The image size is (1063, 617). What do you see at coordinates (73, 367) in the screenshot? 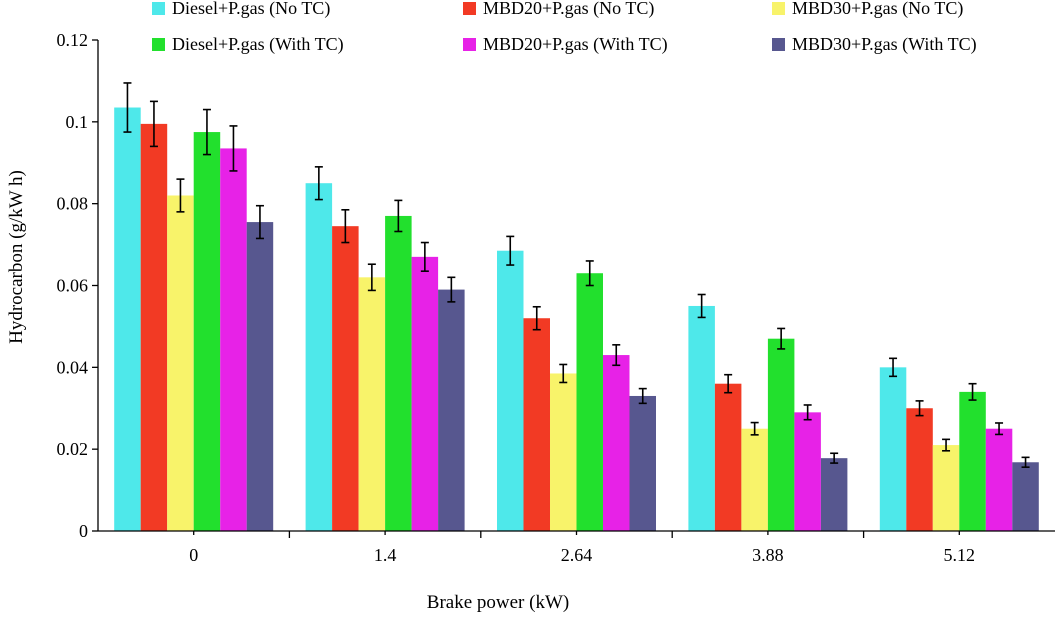
I see `y-tick-label: 0.04` at bounding box center [73, 367].